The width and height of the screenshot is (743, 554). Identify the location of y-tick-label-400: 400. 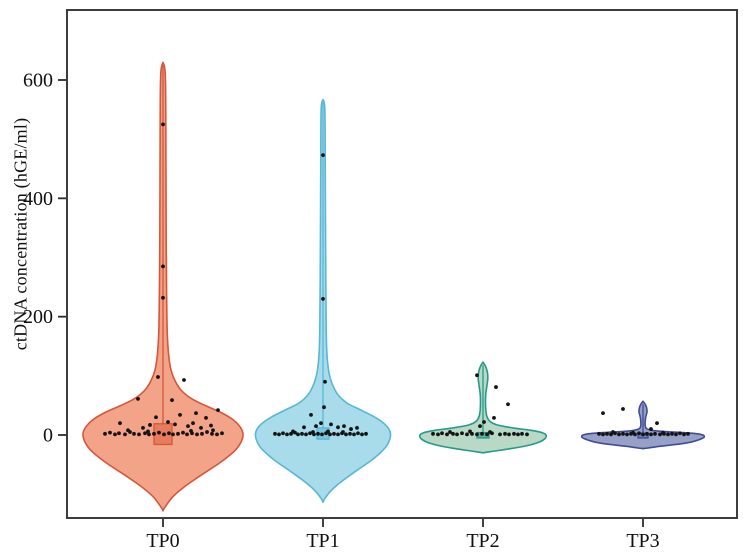
(38, 199).